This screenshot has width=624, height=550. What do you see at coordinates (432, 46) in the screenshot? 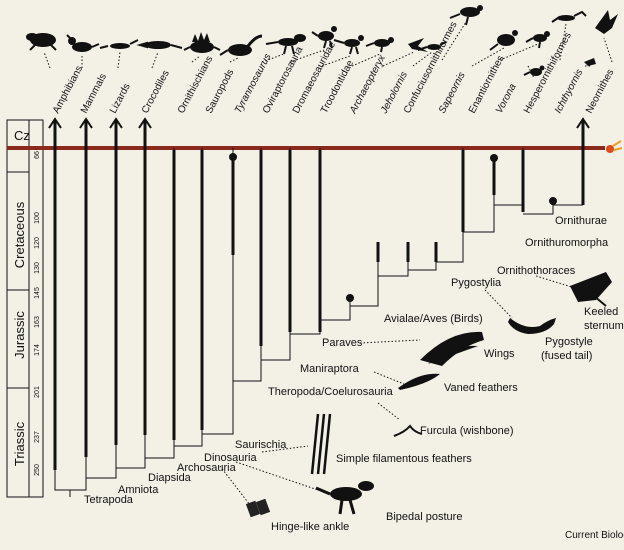
I see `jeholornis-silhouette` at bounding box center [432, 46].